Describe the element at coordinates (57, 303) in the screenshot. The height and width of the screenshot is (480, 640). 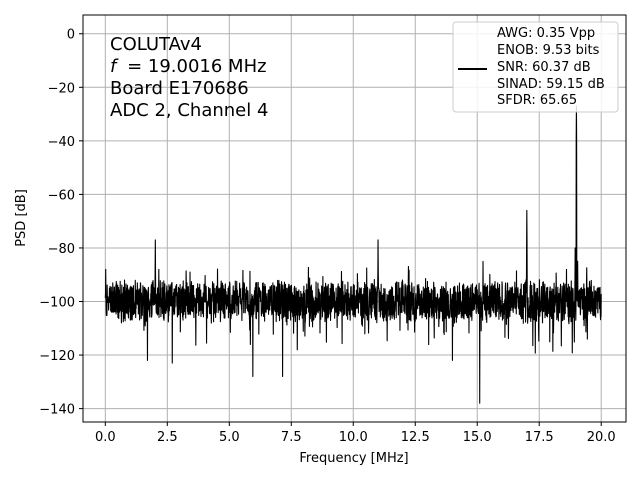
I see `y-tick-label: −100` at that location.